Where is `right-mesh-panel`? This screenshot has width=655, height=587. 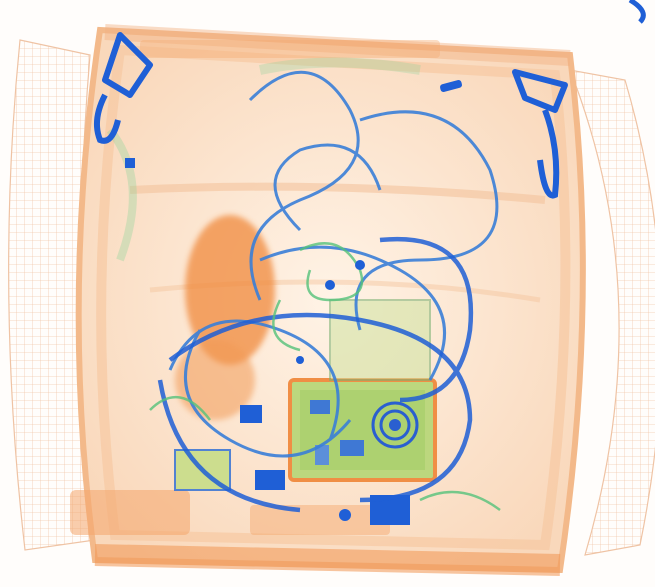 right-mesh-panel is located at coordinates (612, 312).